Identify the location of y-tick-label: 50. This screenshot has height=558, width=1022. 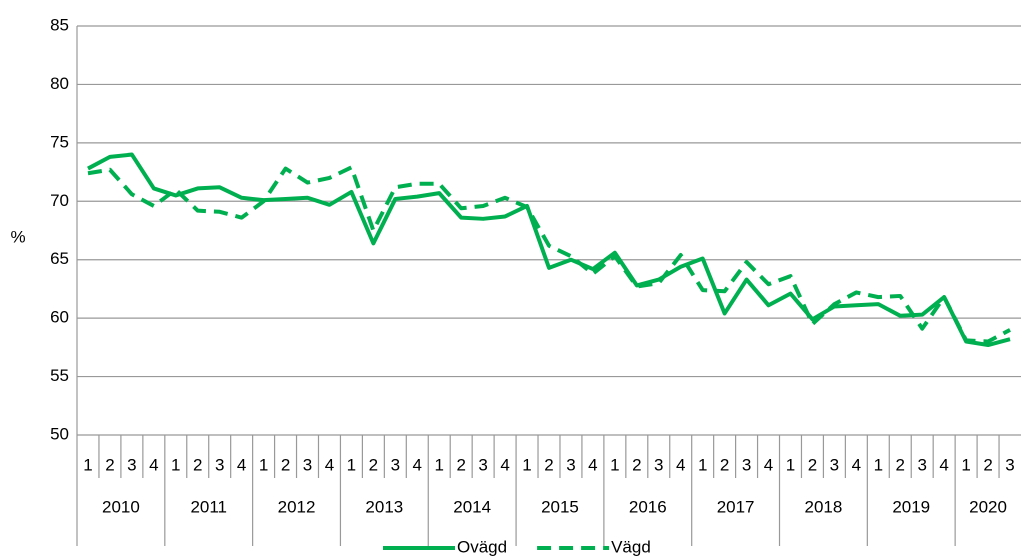
(59, 433).